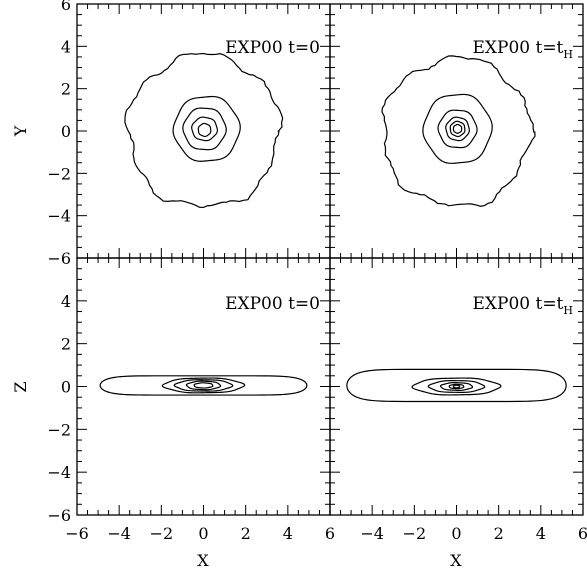  Describe the element at coordinates (203, 560) in the screenshot. I see `x-axis-title-left: X` at that location.